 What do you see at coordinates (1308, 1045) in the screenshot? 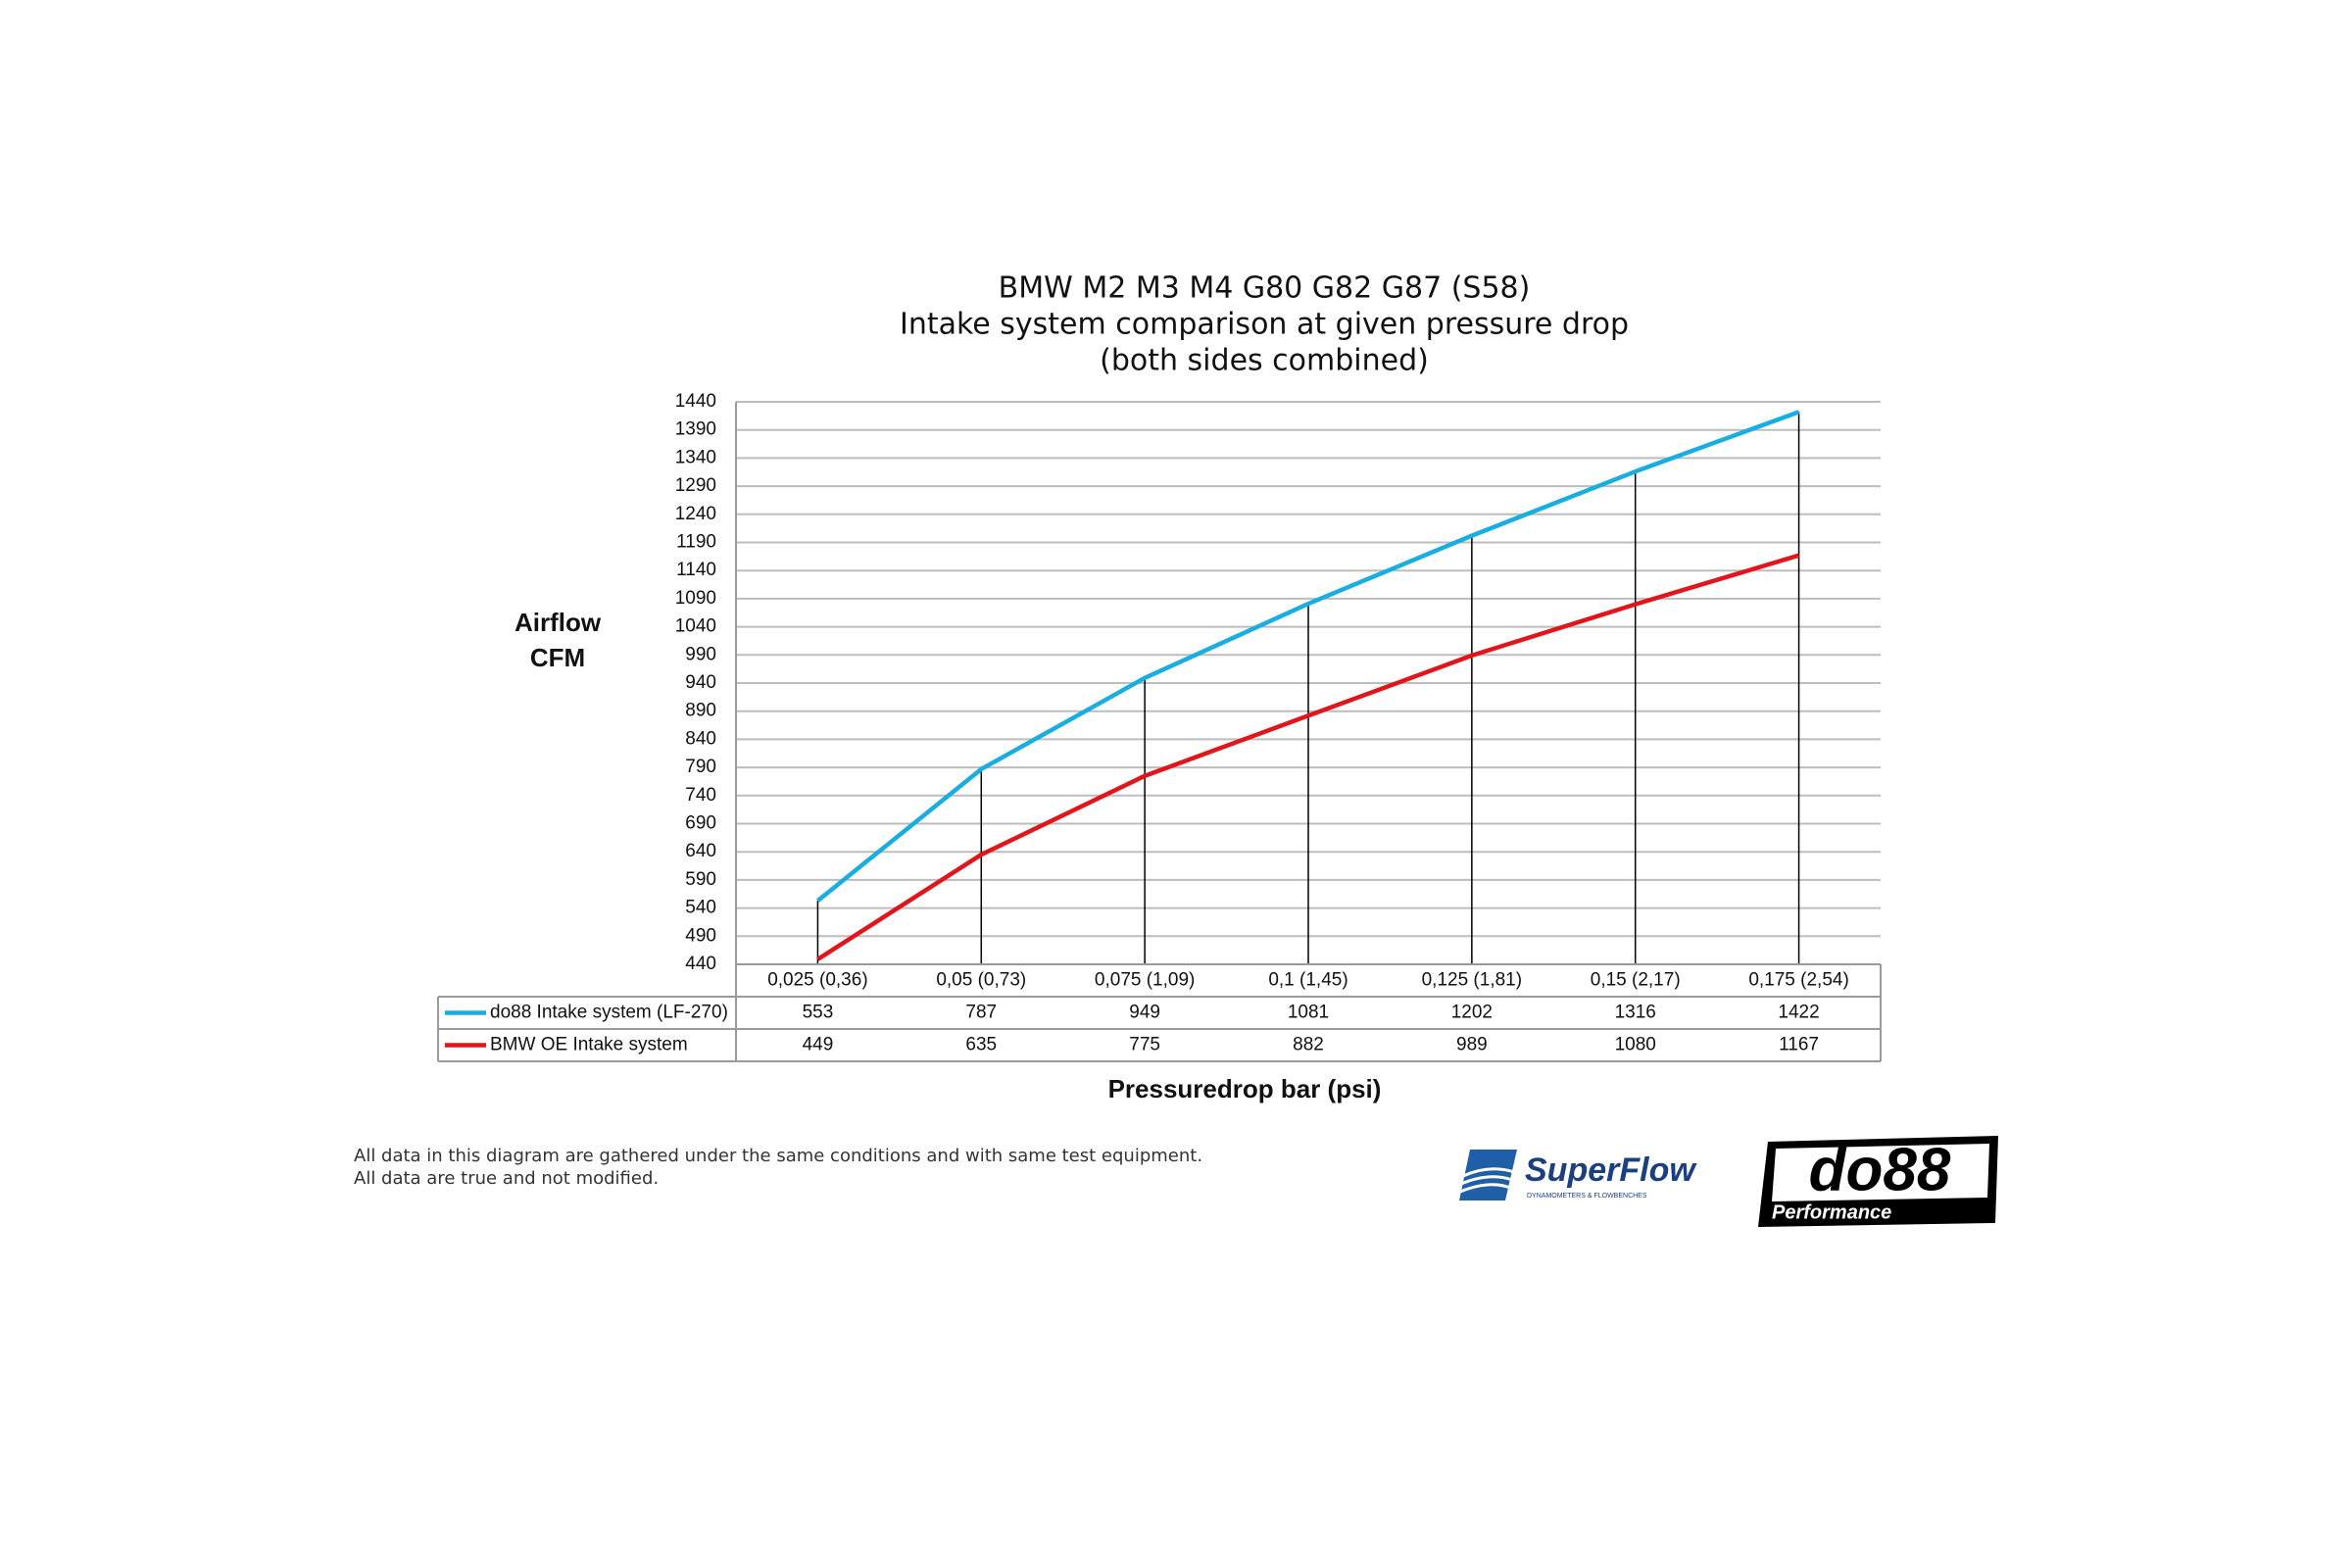
I see `table-value: 882` at bounding box center [1308, 1045].